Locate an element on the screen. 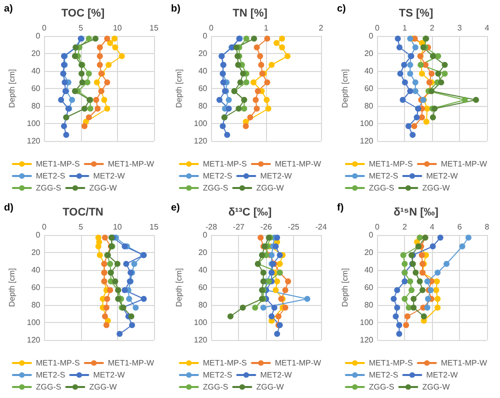 This screenshot has height=398, width=500. y-tick-label: 20 is located at coordinates (203, 252).